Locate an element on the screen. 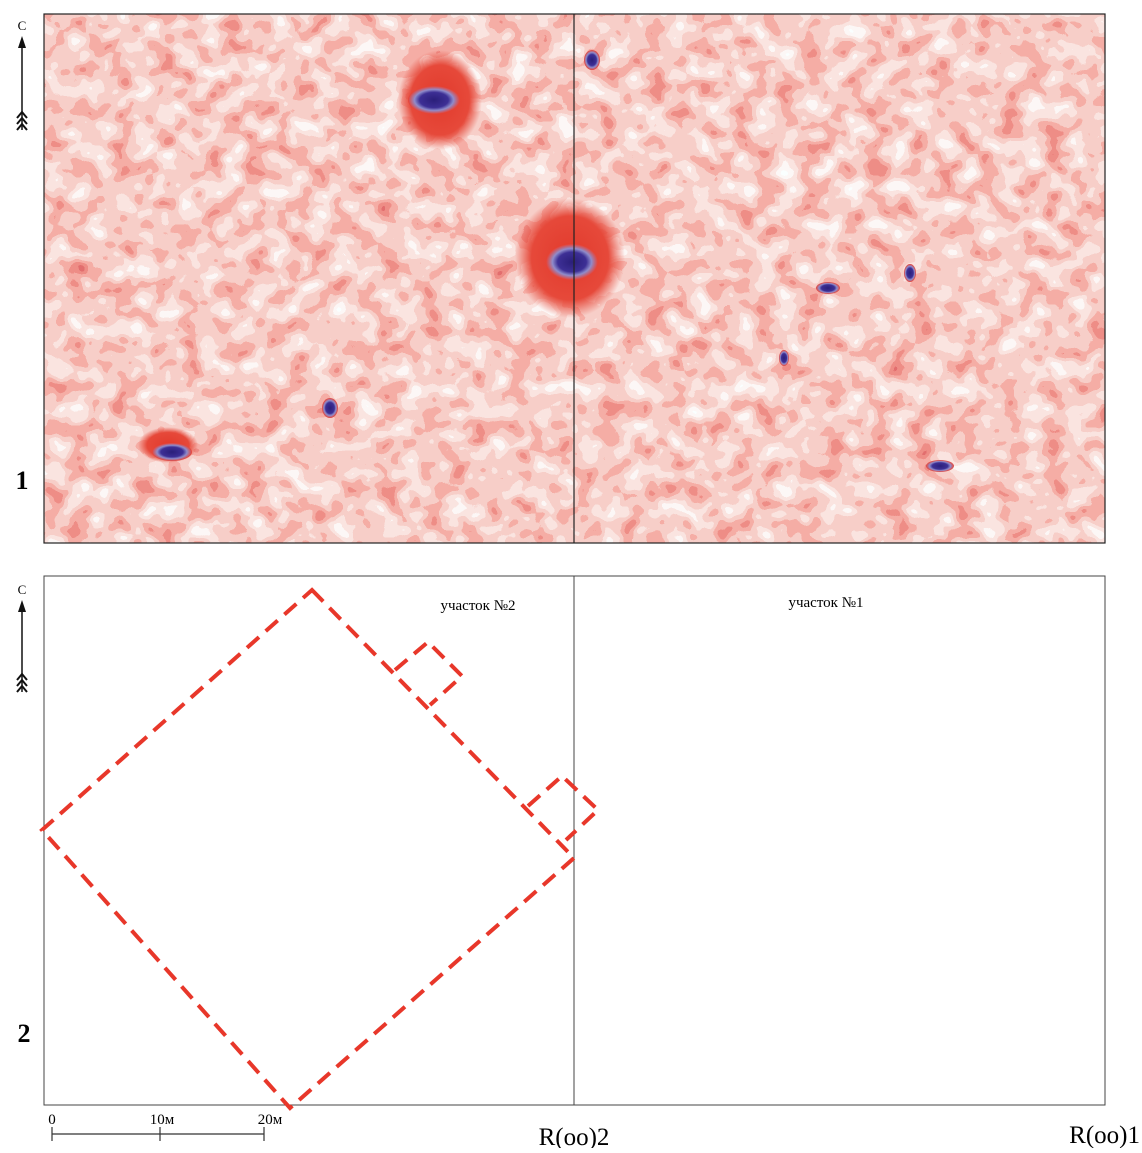  area-label: участок №2 is located at coordinates (477, 606).